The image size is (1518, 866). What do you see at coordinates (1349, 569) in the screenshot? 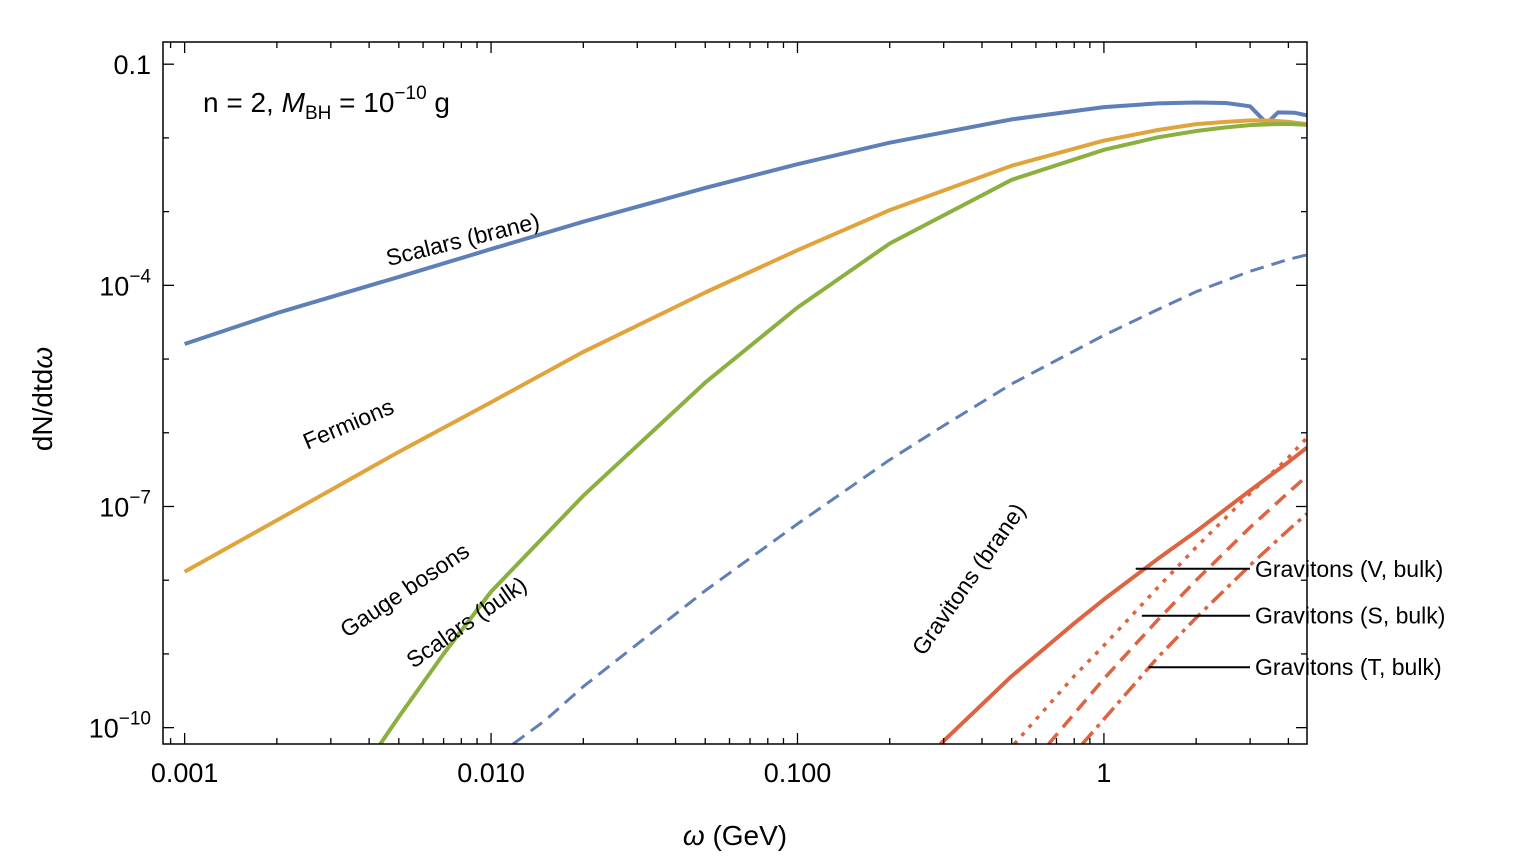
I see `callout-label-gravitons-v-bulk: Gravitons (V, bulk)` at bounding box center [1349, 569].